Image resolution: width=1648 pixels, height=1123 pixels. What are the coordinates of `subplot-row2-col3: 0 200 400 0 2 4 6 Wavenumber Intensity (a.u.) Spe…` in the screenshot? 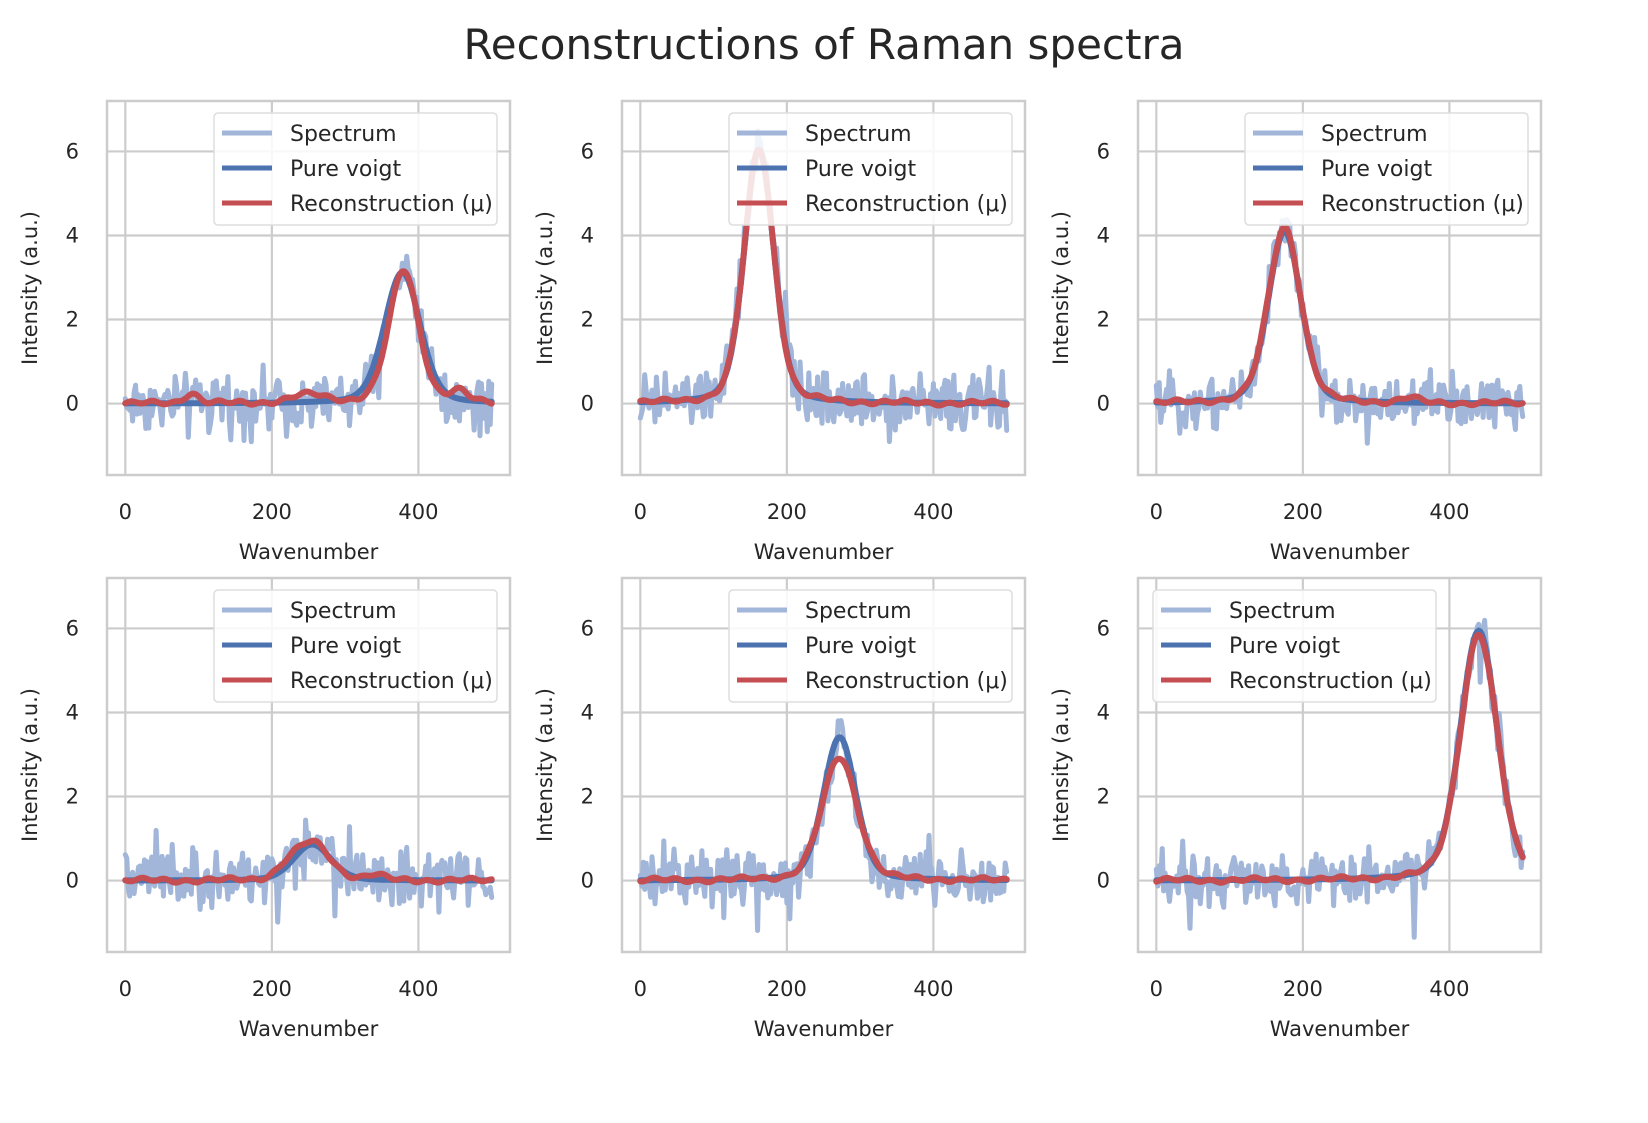 It's located at (1296, 808).